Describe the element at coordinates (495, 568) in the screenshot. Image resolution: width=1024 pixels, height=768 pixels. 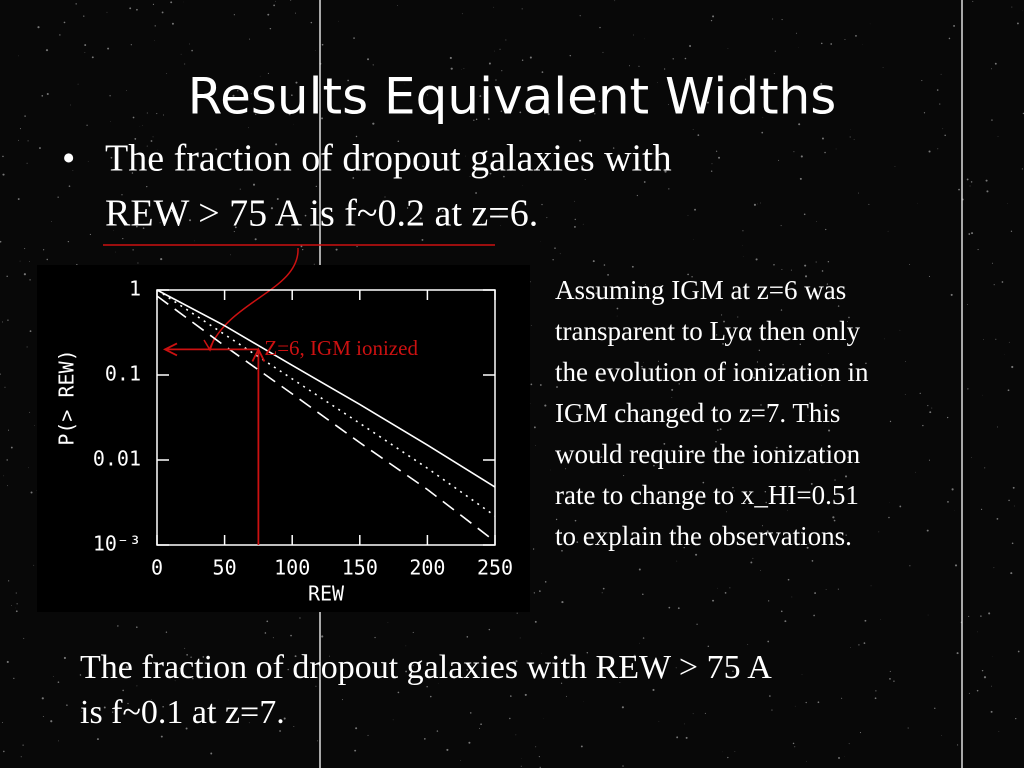
I see `x-tick-label: 250` at that location.